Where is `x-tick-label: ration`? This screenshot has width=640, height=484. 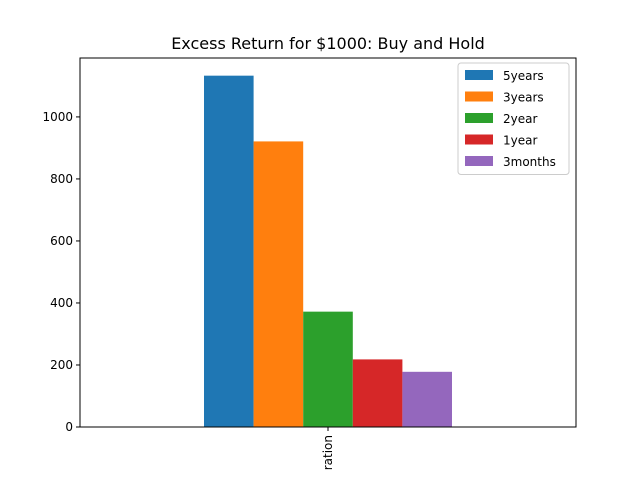
x-tick-label: ration is located at coordinates (328, 452).